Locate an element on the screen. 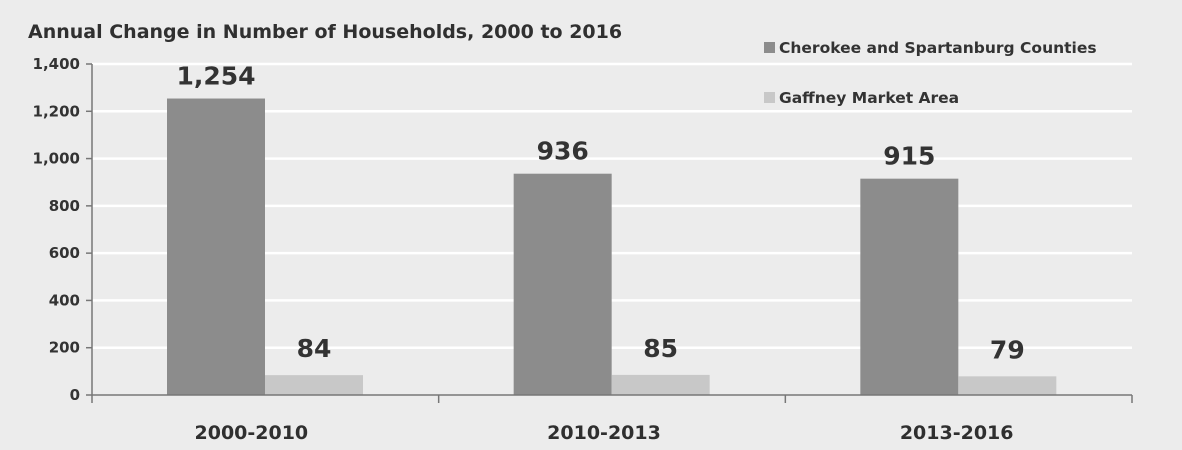 The height and width of the screenshot is (450, 1182). data-label: 936 is located at coordinates (563, 151).